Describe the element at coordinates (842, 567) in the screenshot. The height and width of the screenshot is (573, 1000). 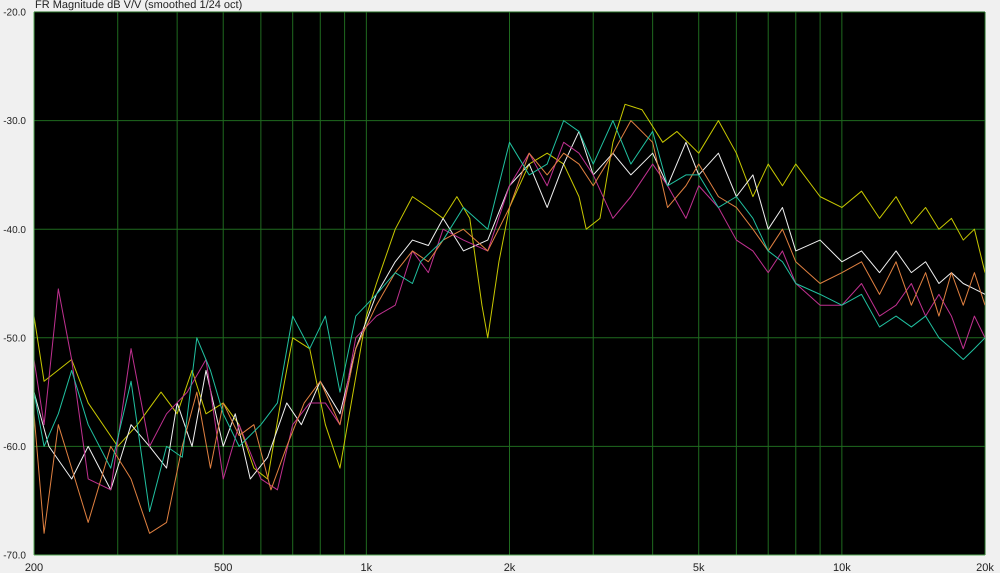
I see `x-tick-label: 10k` at that location.